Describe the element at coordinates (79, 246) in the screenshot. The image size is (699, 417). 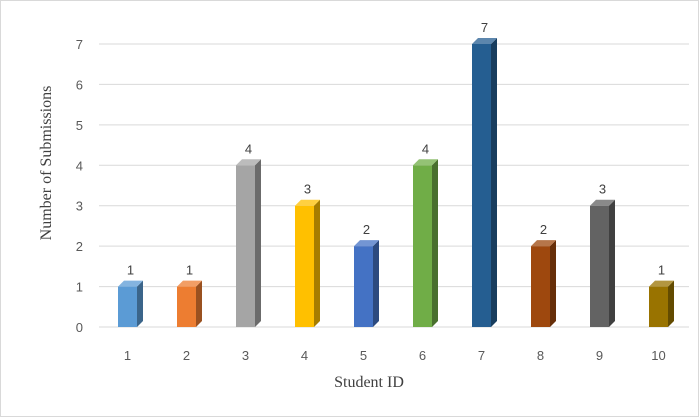
I see `y-tick-label: 2` at that location.